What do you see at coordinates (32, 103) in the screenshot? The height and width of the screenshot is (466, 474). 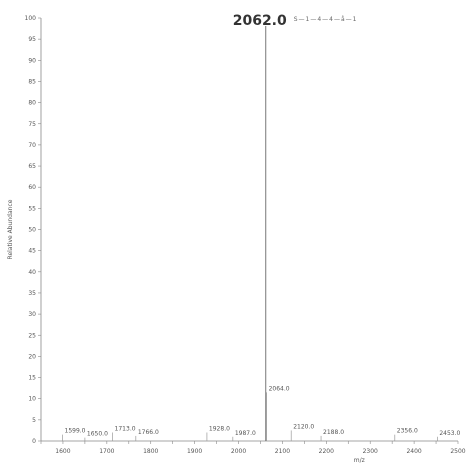 I see `y-tick-label: 80` at bounding box center [32, 103].